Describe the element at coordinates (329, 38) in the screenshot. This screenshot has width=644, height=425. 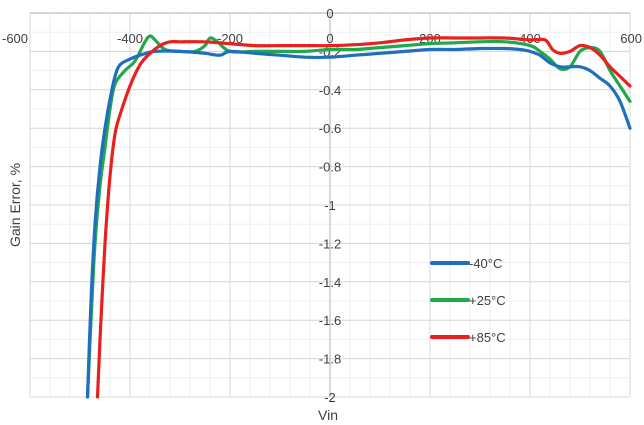
I see `x-tick-label: 0` at that location.